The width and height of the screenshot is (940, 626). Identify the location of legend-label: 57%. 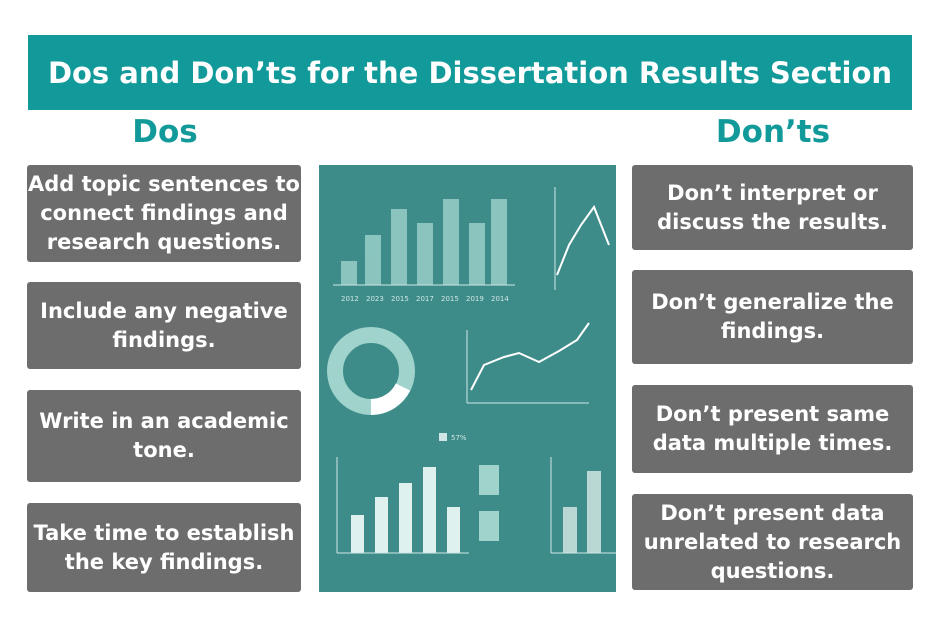
(459, 438).